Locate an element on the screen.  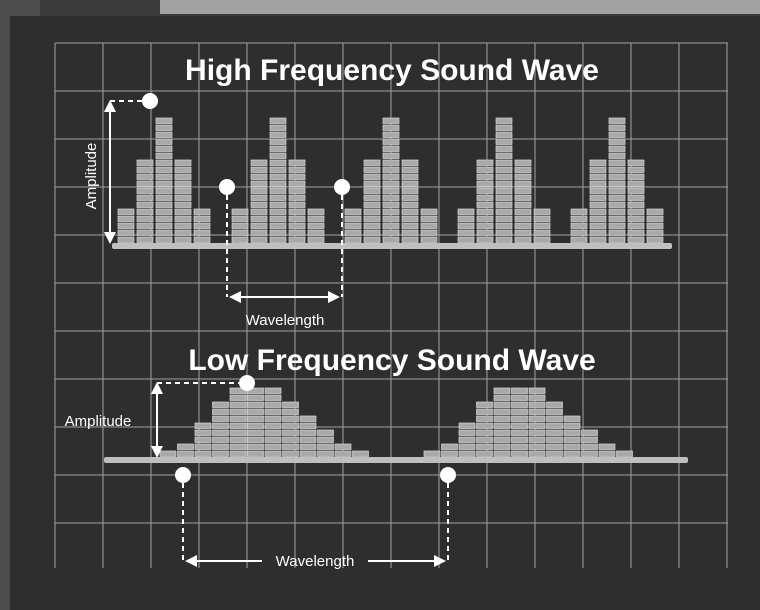
low-wavelength-marker is located at coordinates (315, 517).